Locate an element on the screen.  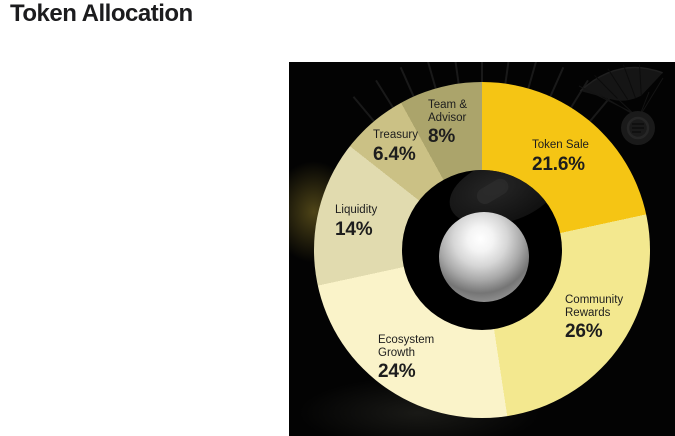
slice-name: Token Sale is located at coordinates (560, 145).